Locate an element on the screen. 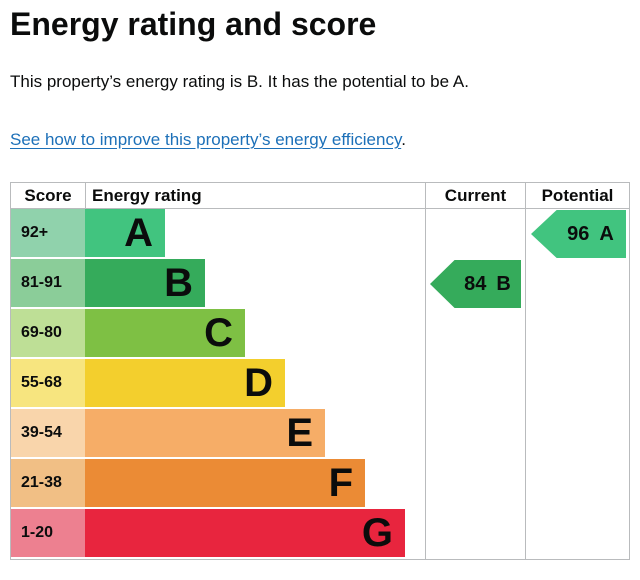 The image size is (640, 580). band-row-b: 81-91 B is located at coordinates (320, 284).